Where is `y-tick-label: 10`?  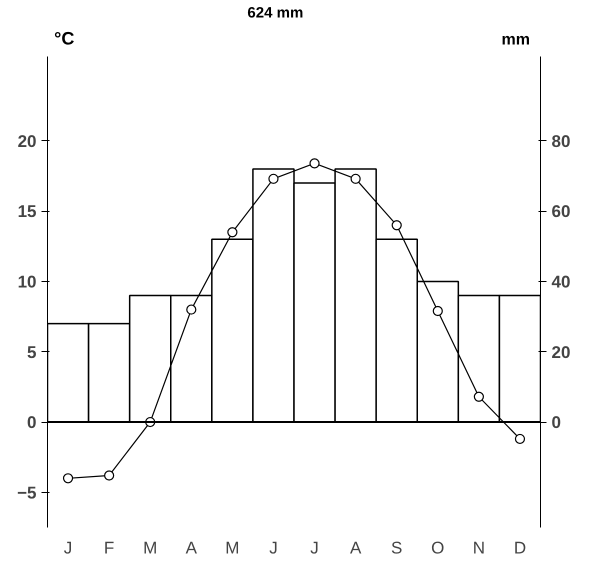 y-tick-label: 10 is located at coordinates (27, 282).